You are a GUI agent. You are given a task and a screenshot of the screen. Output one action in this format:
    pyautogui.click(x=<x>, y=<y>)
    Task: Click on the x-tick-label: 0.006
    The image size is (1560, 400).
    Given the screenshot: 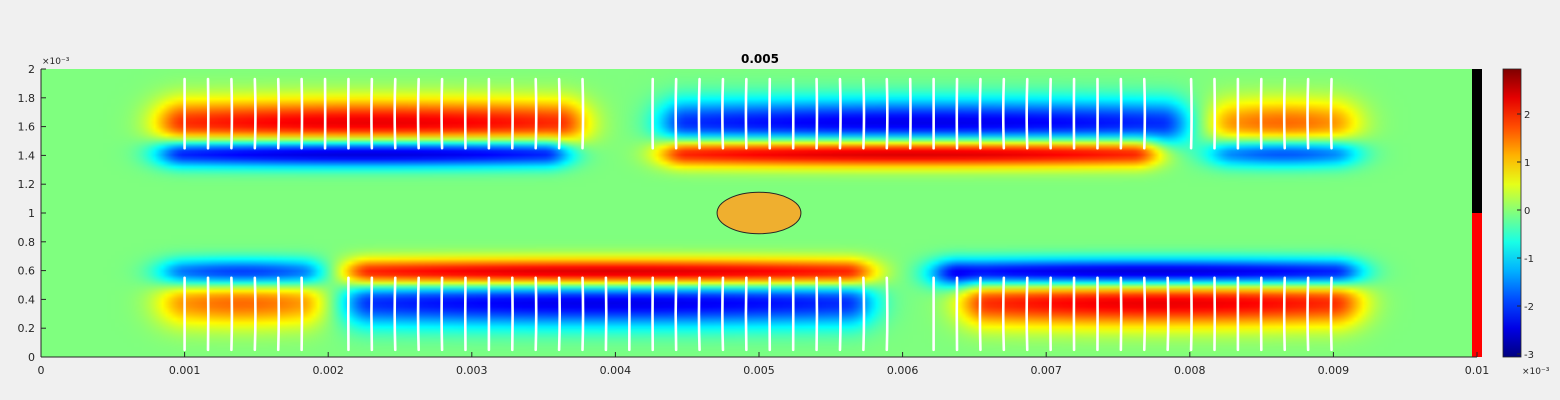 What is the action you would take?
    pyautogui.click(x=903, y=370)
    